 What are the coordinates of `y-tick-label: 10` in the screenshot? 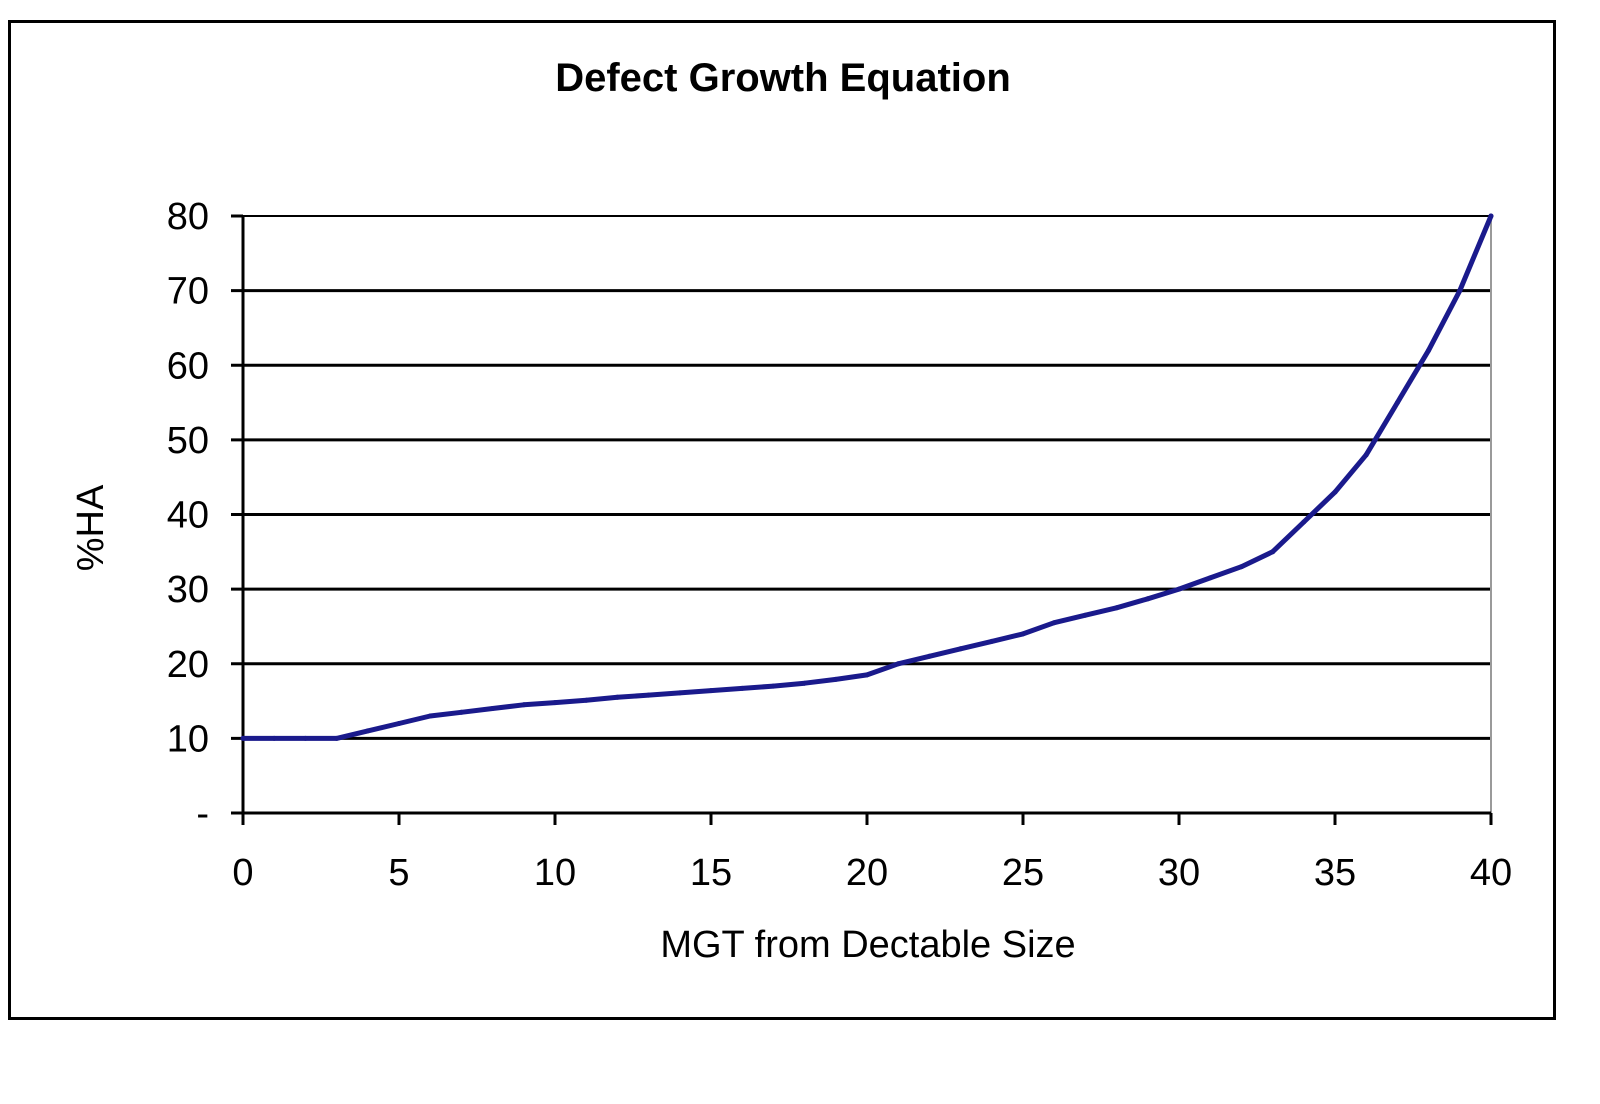 It's located at (188, 739).